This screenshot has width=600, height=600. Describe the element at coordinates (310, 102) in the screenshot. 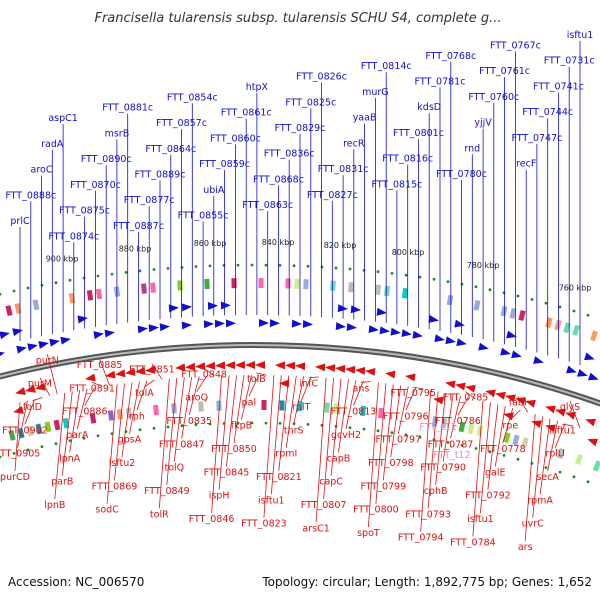

I see `gene-label: FTT_0825c` at that location.